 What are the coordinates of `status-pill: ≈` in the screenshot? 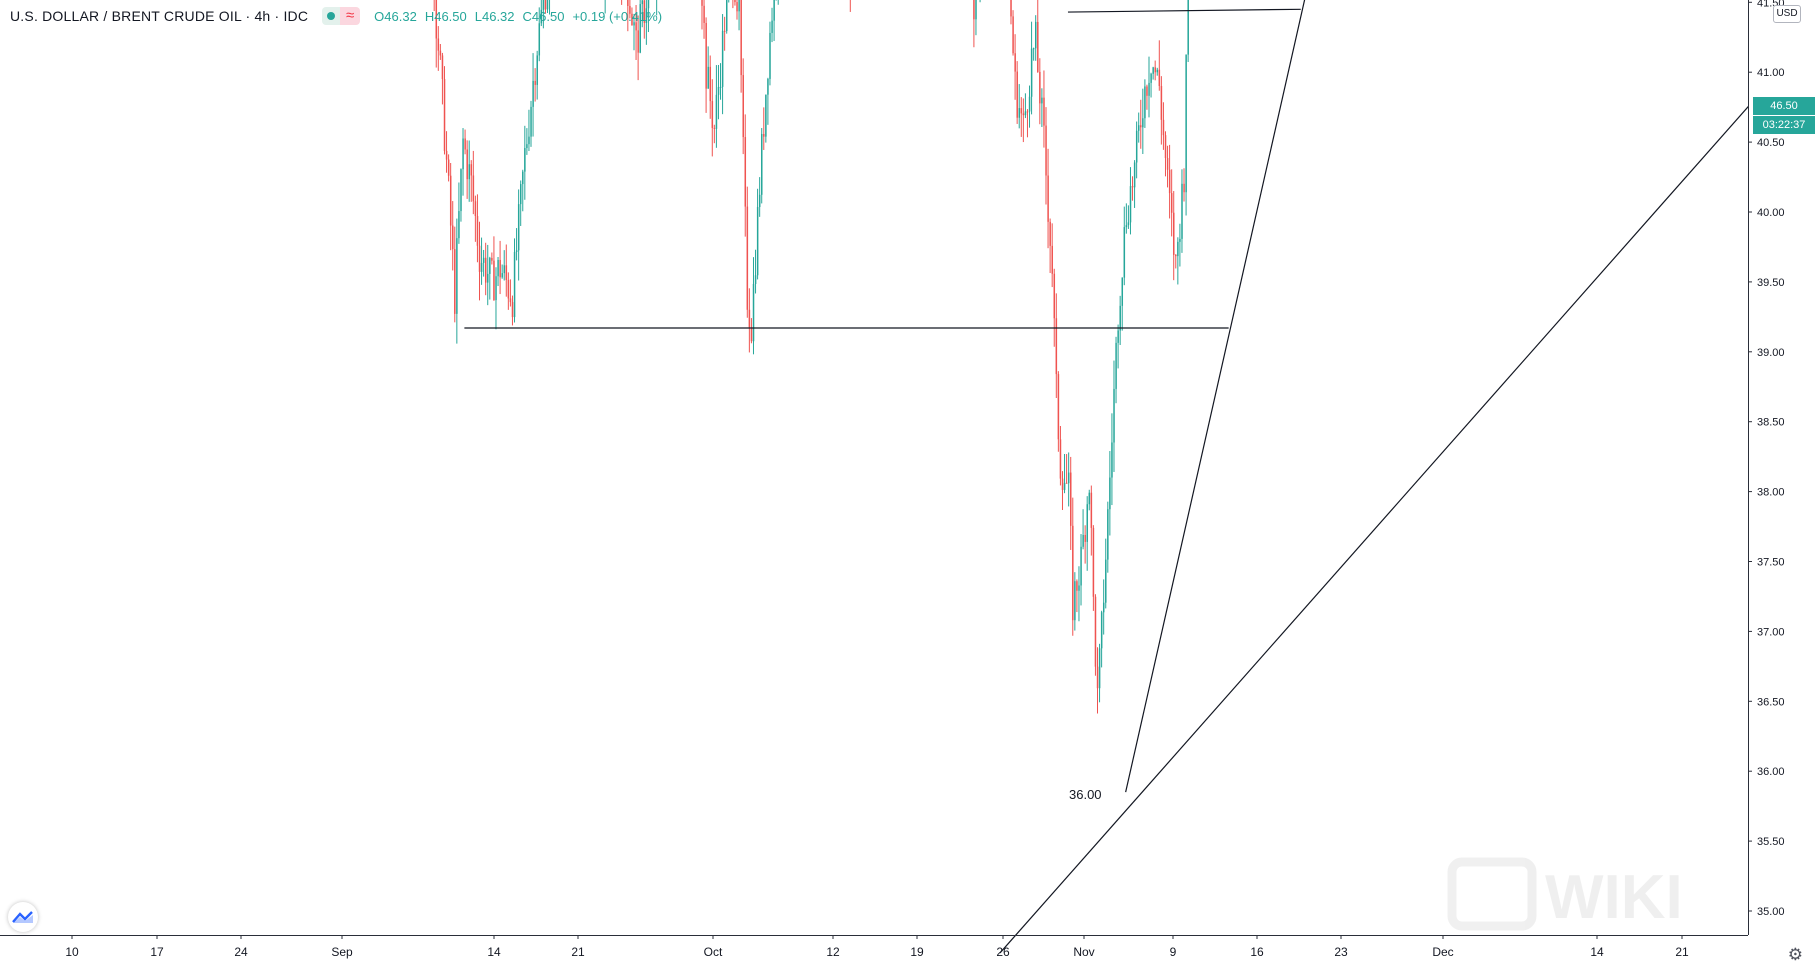 It's located at (341, 16).